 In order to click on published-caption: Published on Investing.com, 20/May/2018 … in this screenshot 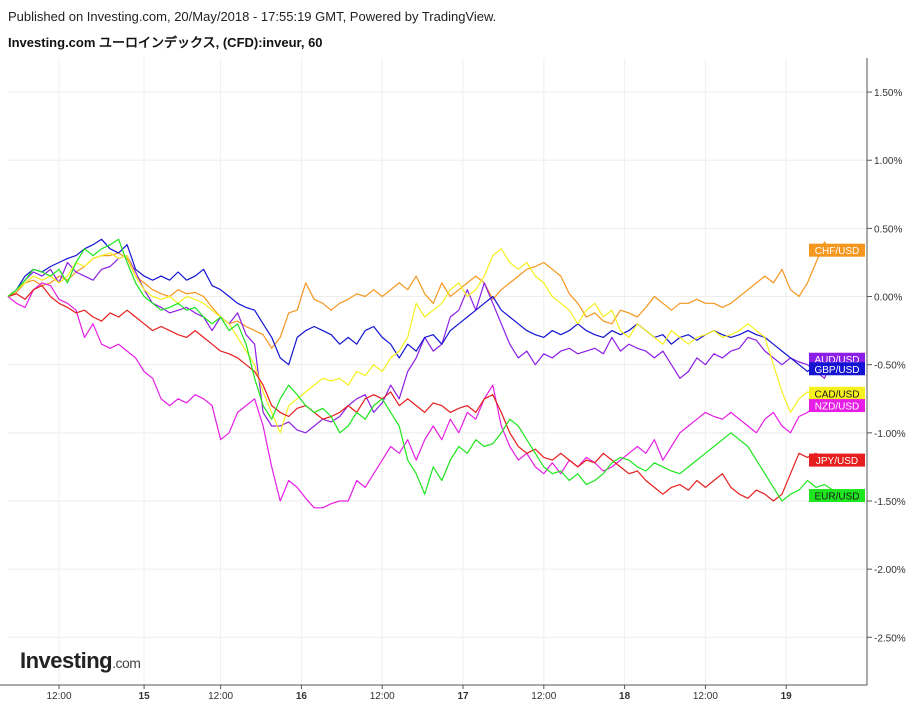, I will do `click(252, 16)`.